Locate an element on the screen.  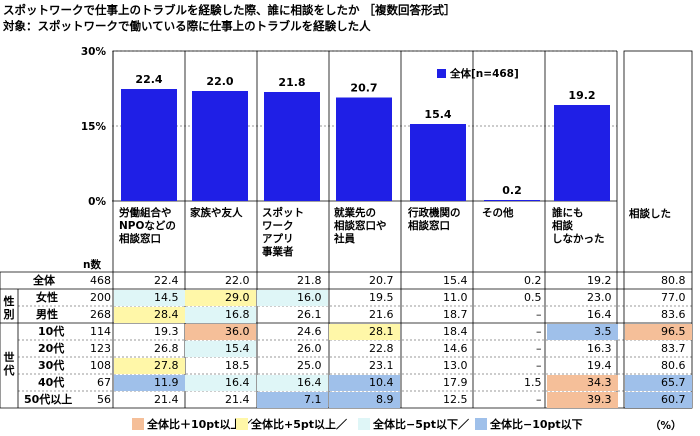
table-cell: 10.4 is located at coordinates (364, 382).